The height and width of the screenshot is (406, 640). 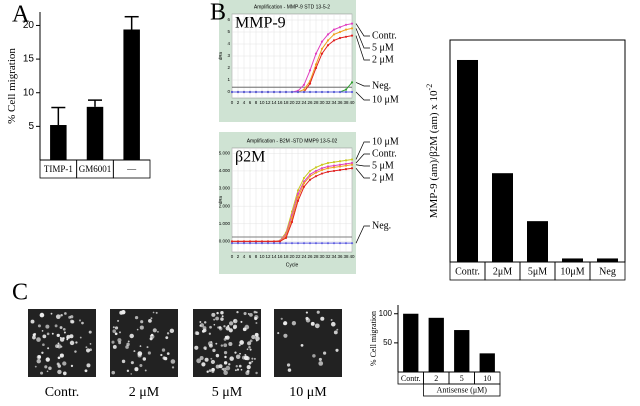 What do you see at coordinates (373, 338) in the screenshot?
I see `y-axis-label-main: % Cell migration` at bounding box center [373, 338].